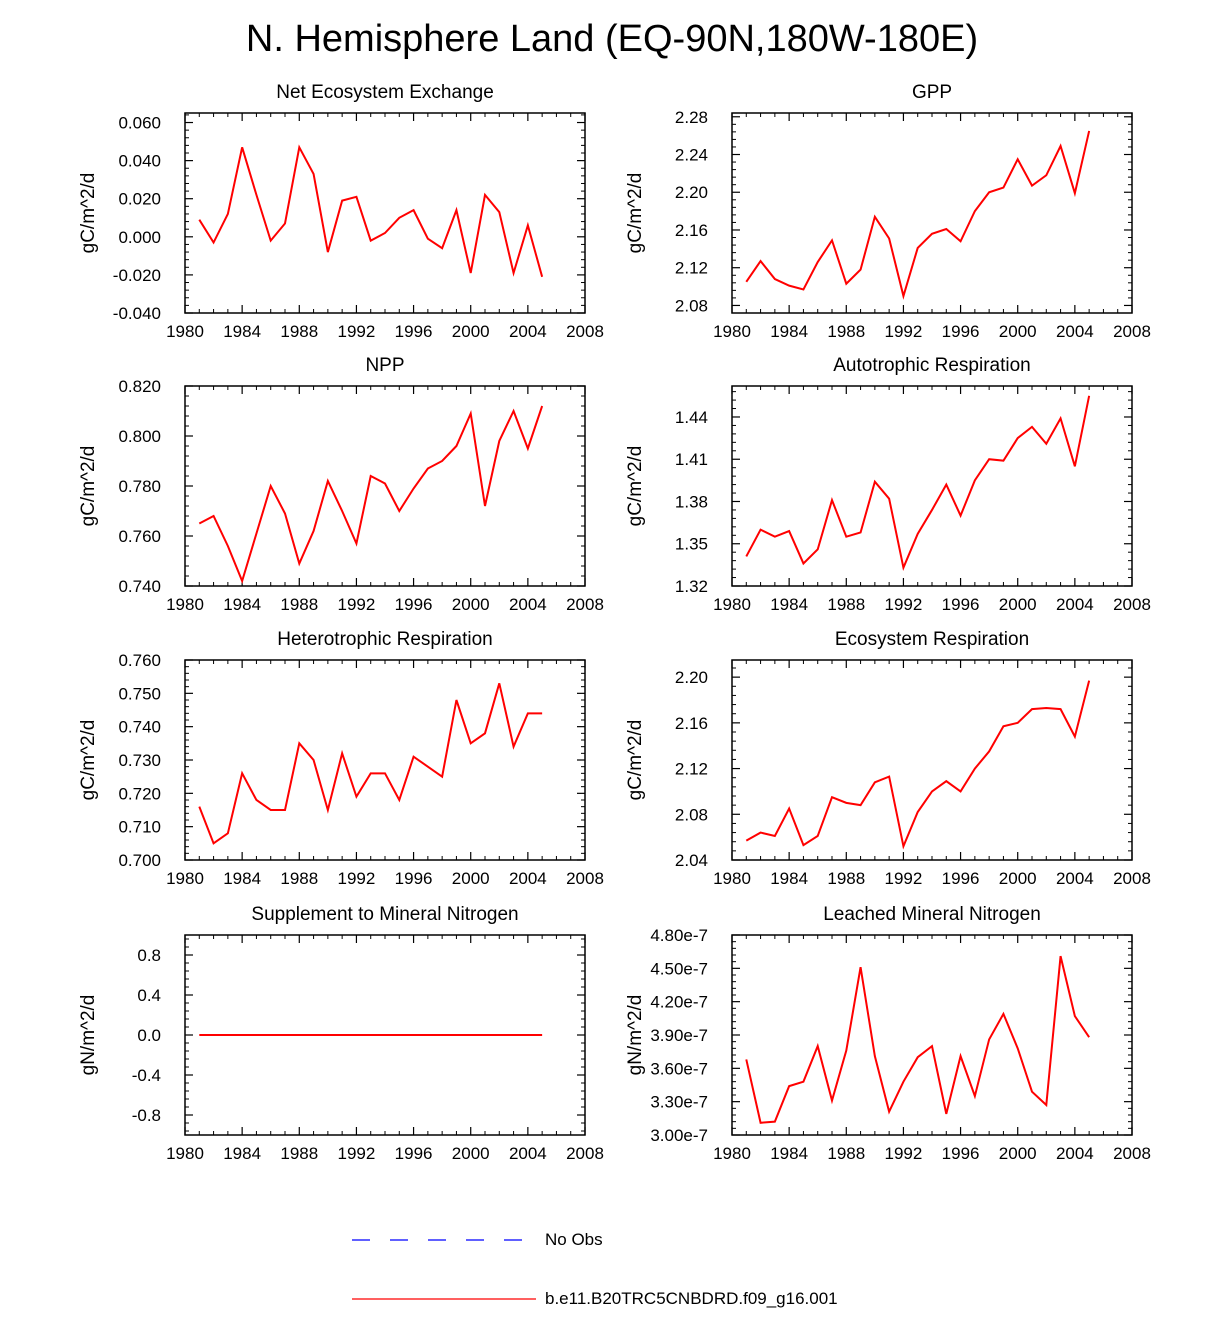  What do you see at coordinates (679, 1035) in the screenshot?
I see `y-tick-label: 3.90e-7` at bounding box center [679, 1035].